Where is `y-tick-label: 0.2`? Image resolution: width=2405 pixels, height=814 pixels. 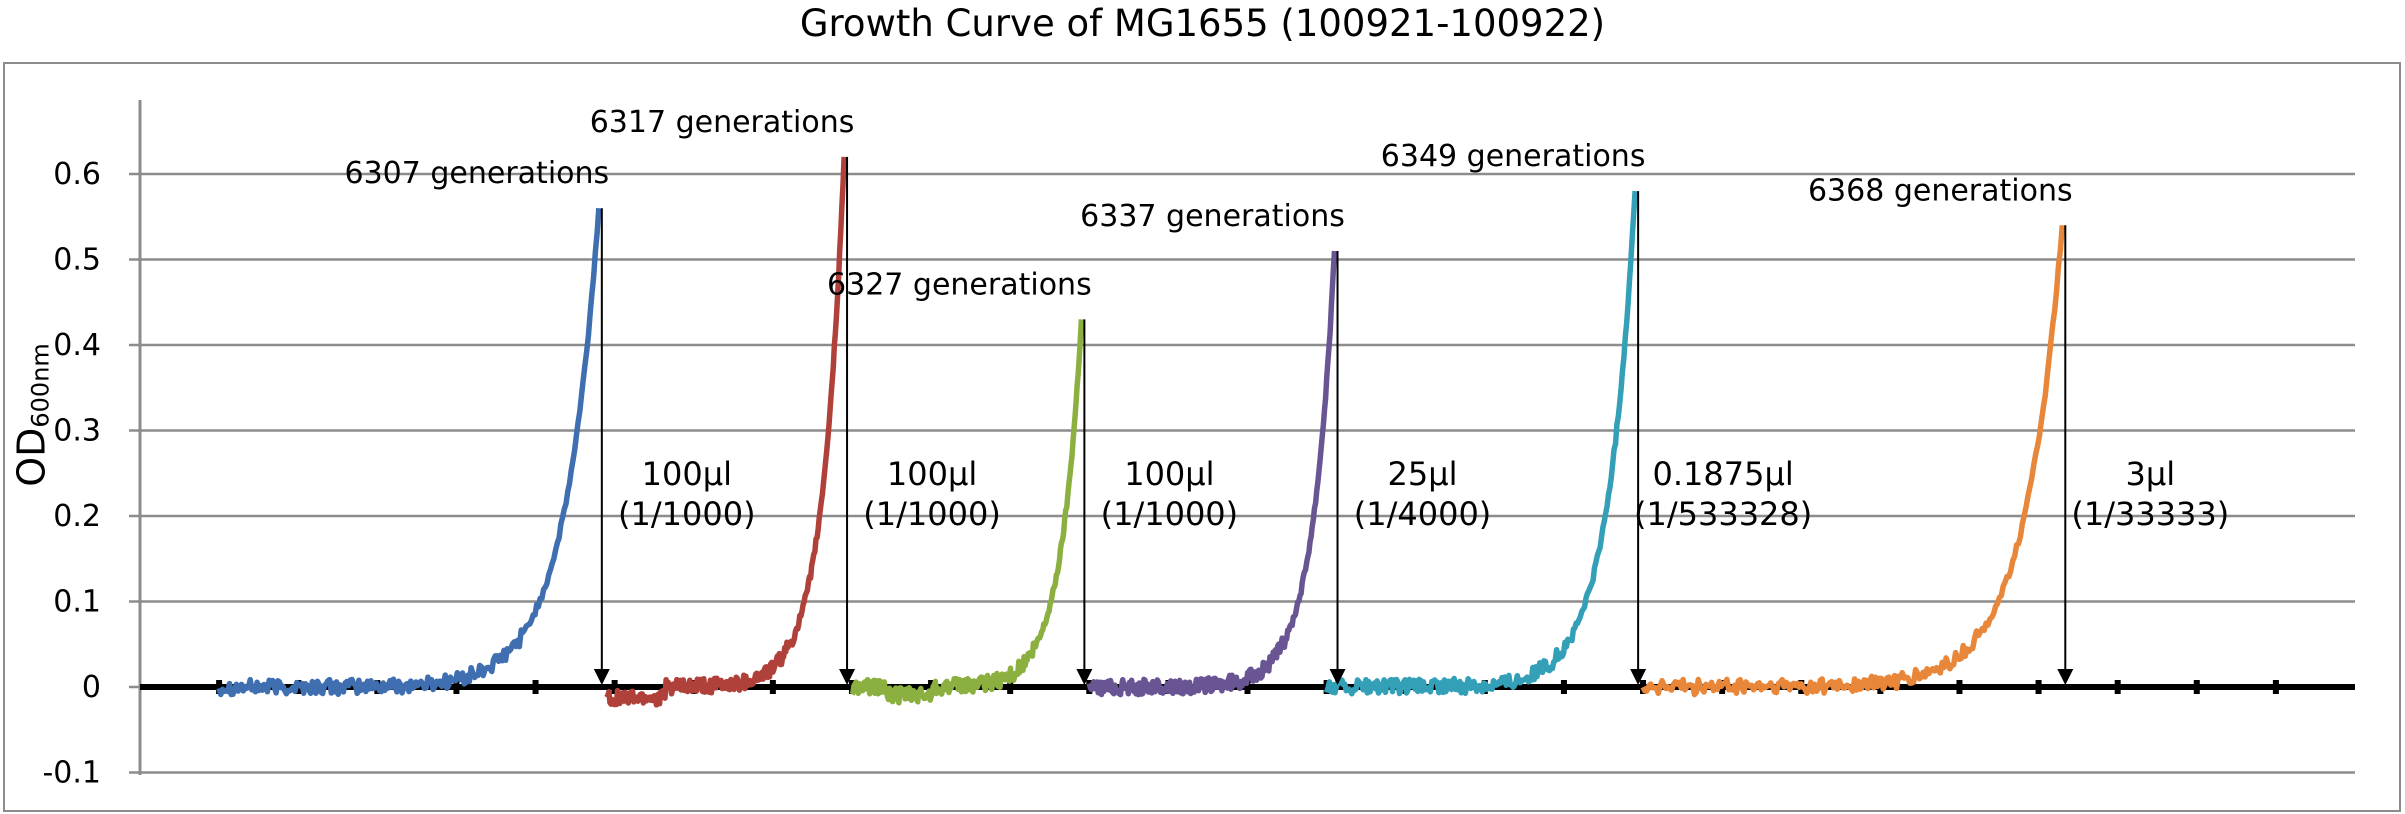 y-tick-label: 0.2 is located at coordinates (77, 516).